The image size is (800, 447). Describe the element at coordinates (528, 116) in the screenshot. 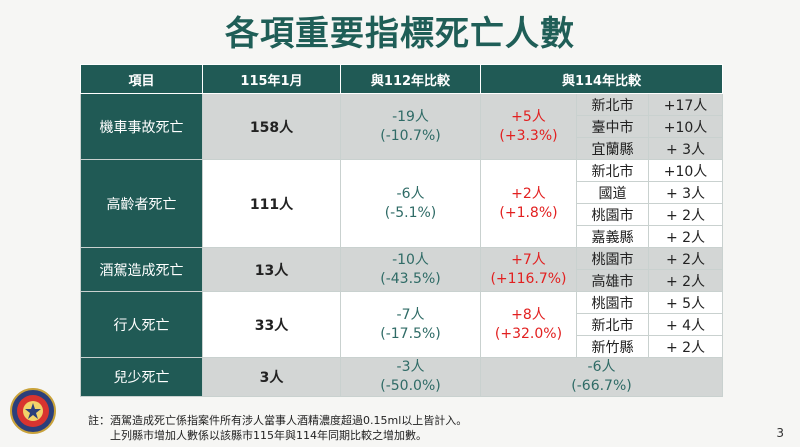

I see `value-line: +5人` at that location.